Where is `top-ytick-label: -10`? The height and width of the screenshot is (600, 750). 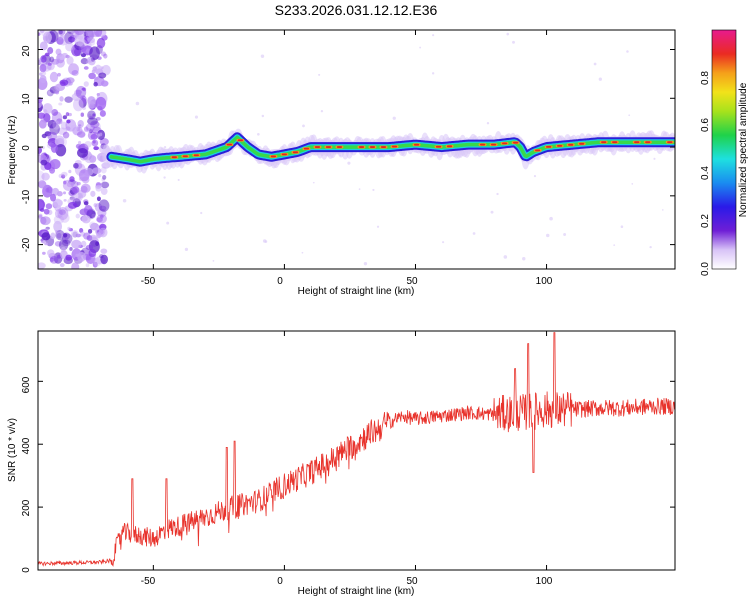 top-ytick-label: -10 is located at coordinates (26, 196).